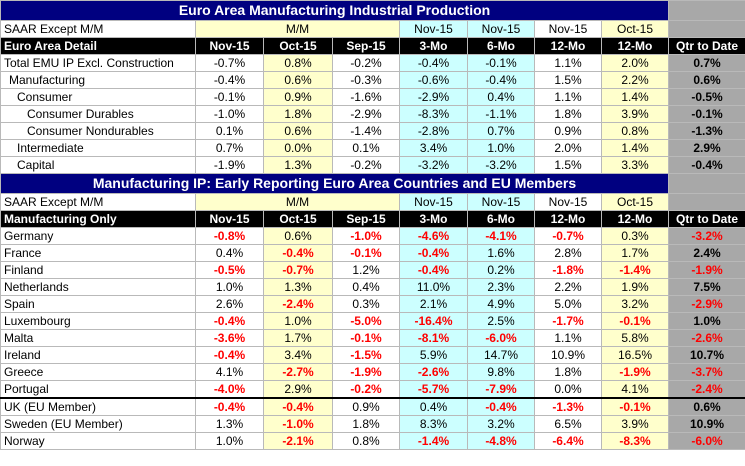 The image size is (745, 466). Describe the element at coordinates (706, 10) in the screenshot. I see `title-grey-cell` at that location.